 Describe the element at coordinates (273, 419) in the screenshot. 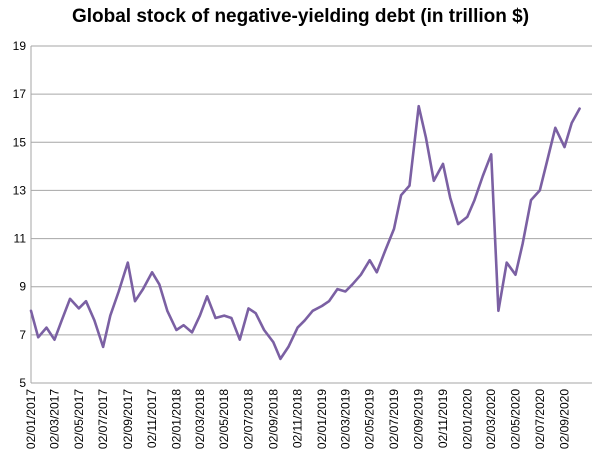

I see `x-tick-label: 02/09/2018` at that location.